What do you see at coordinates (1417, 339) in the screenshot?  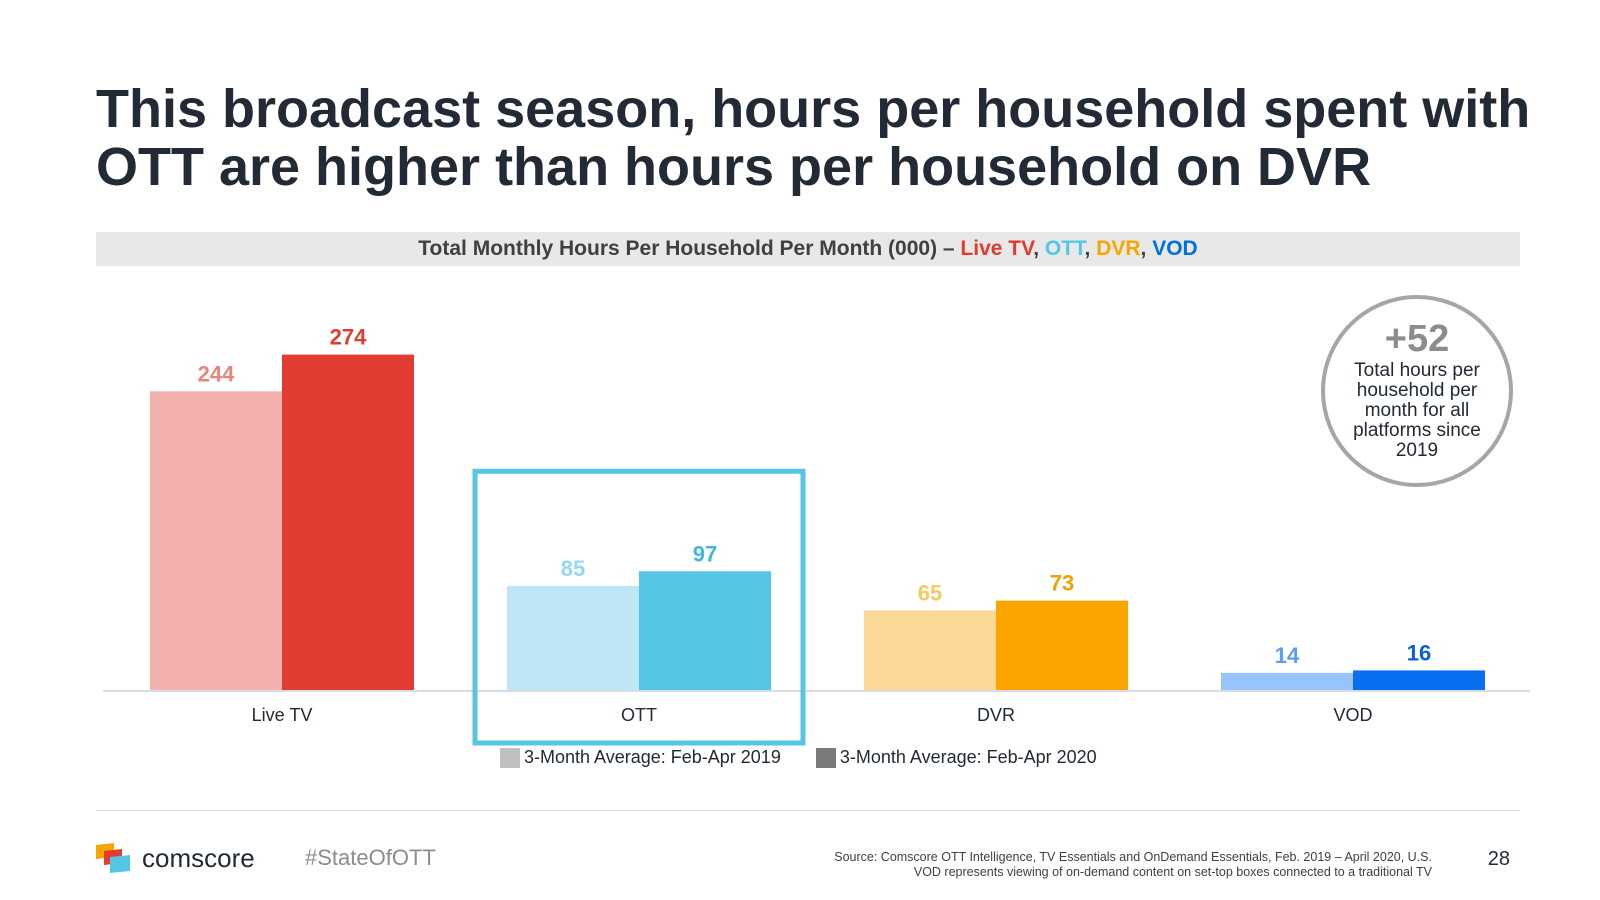 I see `callout-value: +52` at bounding box center [1417, 339].